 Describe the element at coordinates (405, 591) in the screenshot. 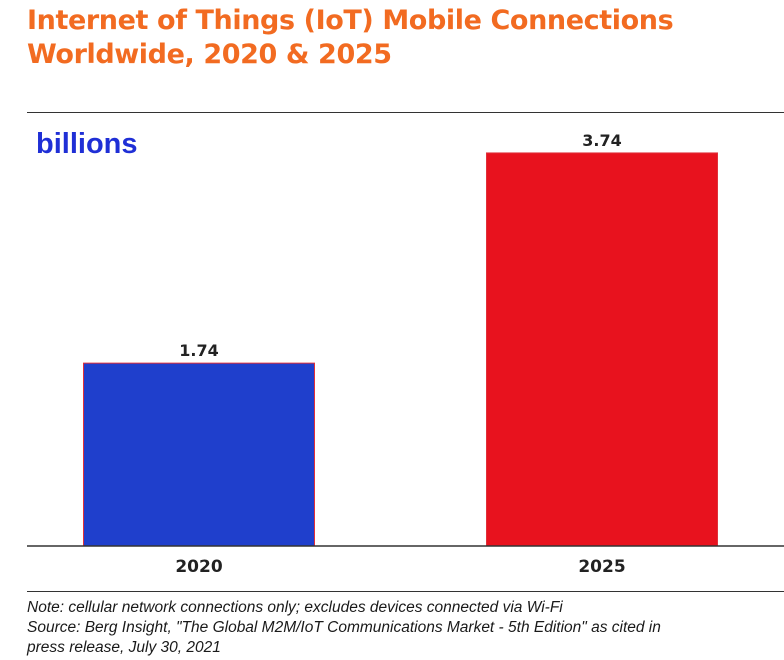

I see `footnote-rule` at that location.